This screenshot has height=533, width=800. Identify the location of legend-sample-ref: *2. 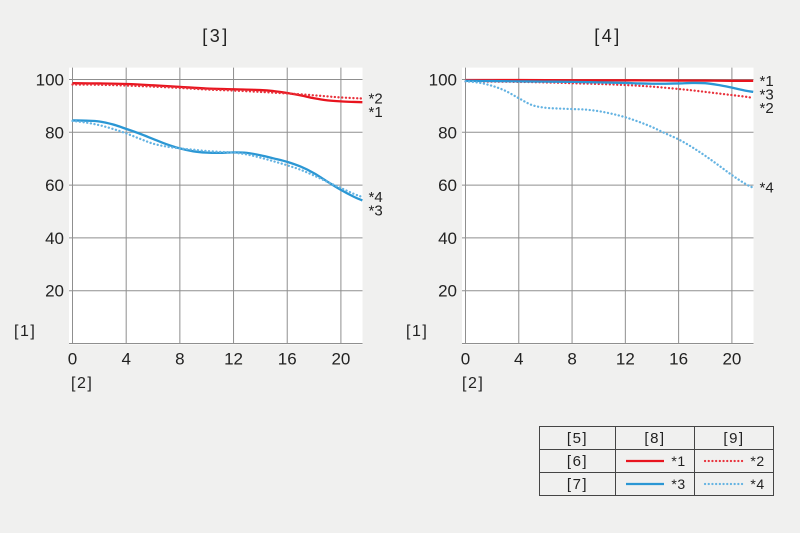
(757, 461).